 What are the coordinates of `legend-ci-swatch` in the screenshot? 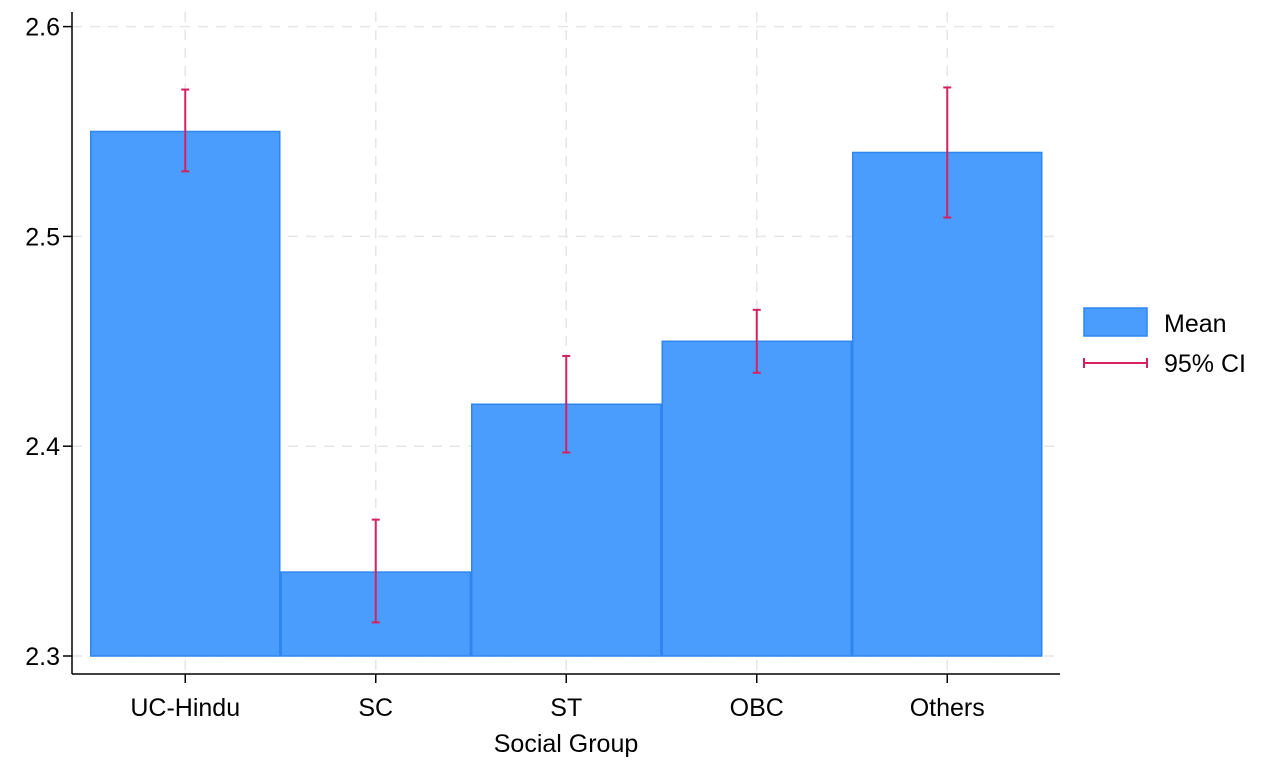 It's located at (1115, 363).